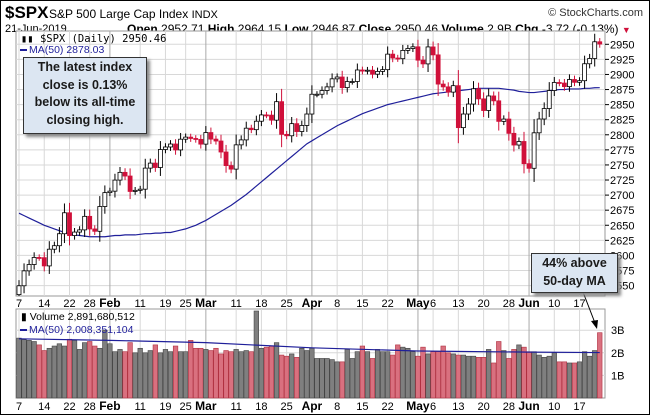 This screenshot has height=415, width=650. I want to click on x-tick-label: 15, so click(362, 407).